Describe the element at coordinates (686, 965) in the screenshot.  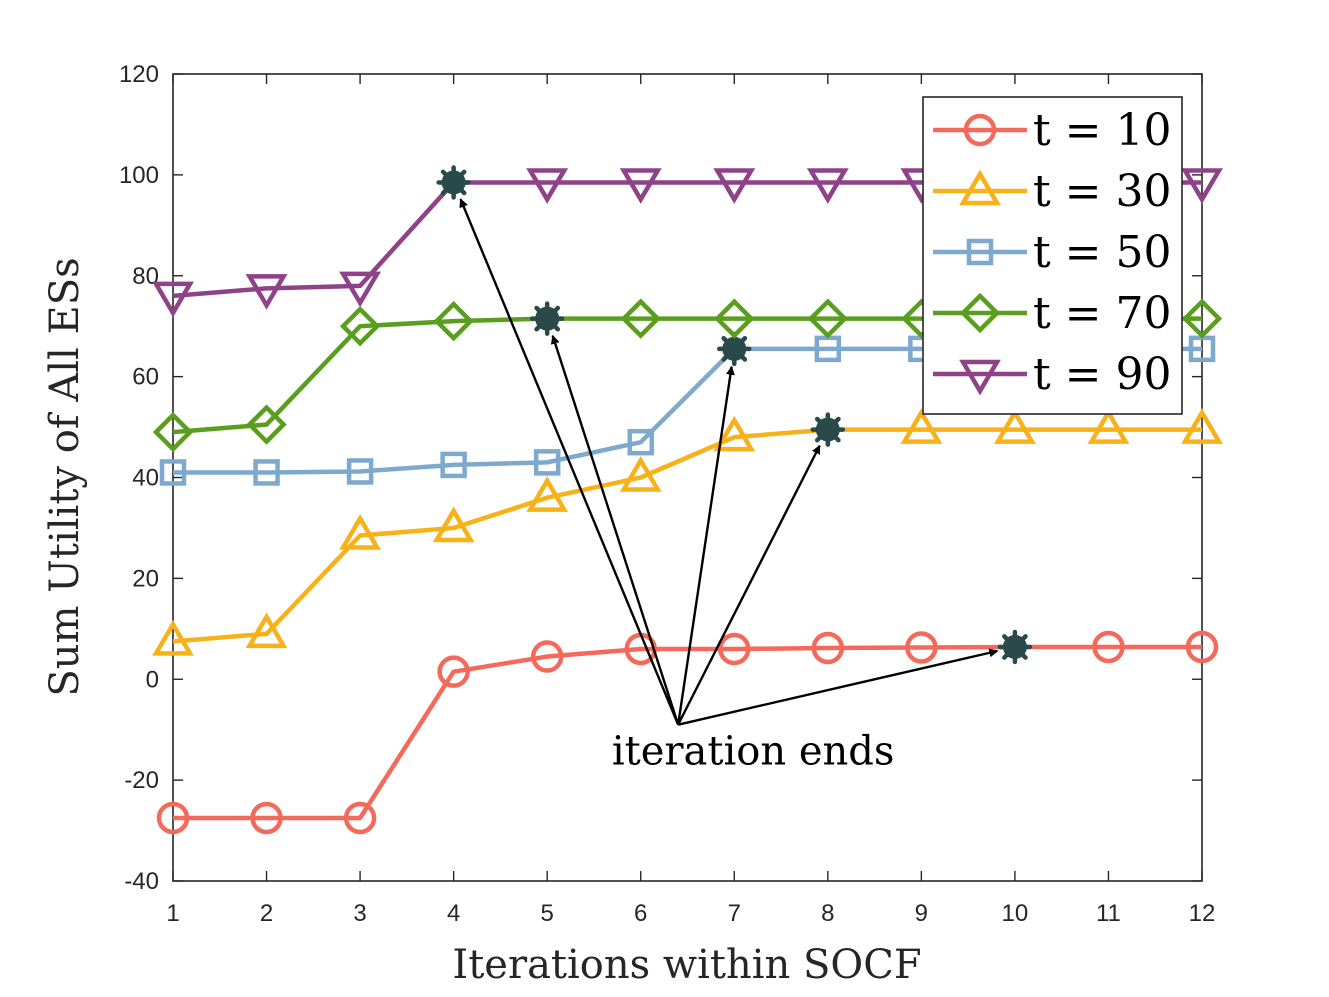
I see `x-axis-title: Iterations within SOCF` at that location.